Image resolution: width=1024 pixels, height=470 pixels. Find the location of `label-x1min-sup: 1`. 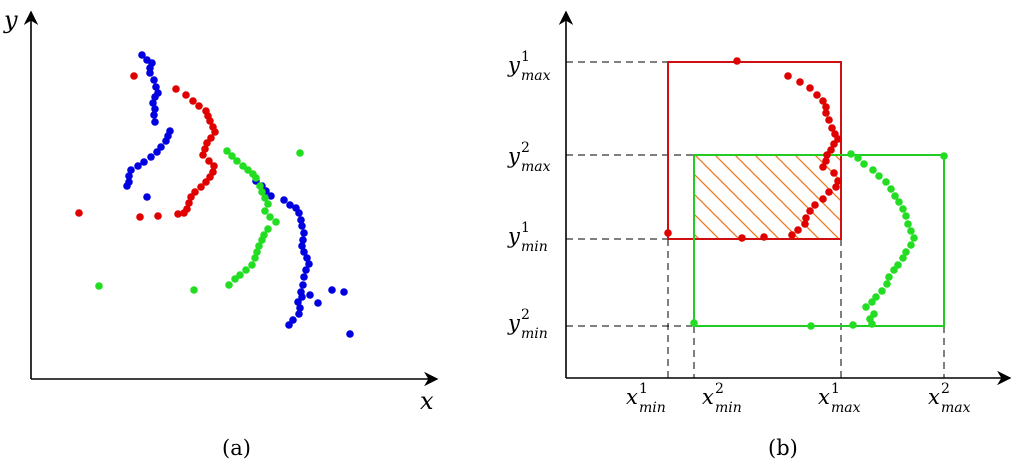

label-x1min-sup: 1 is located at coordinates (643, 389).